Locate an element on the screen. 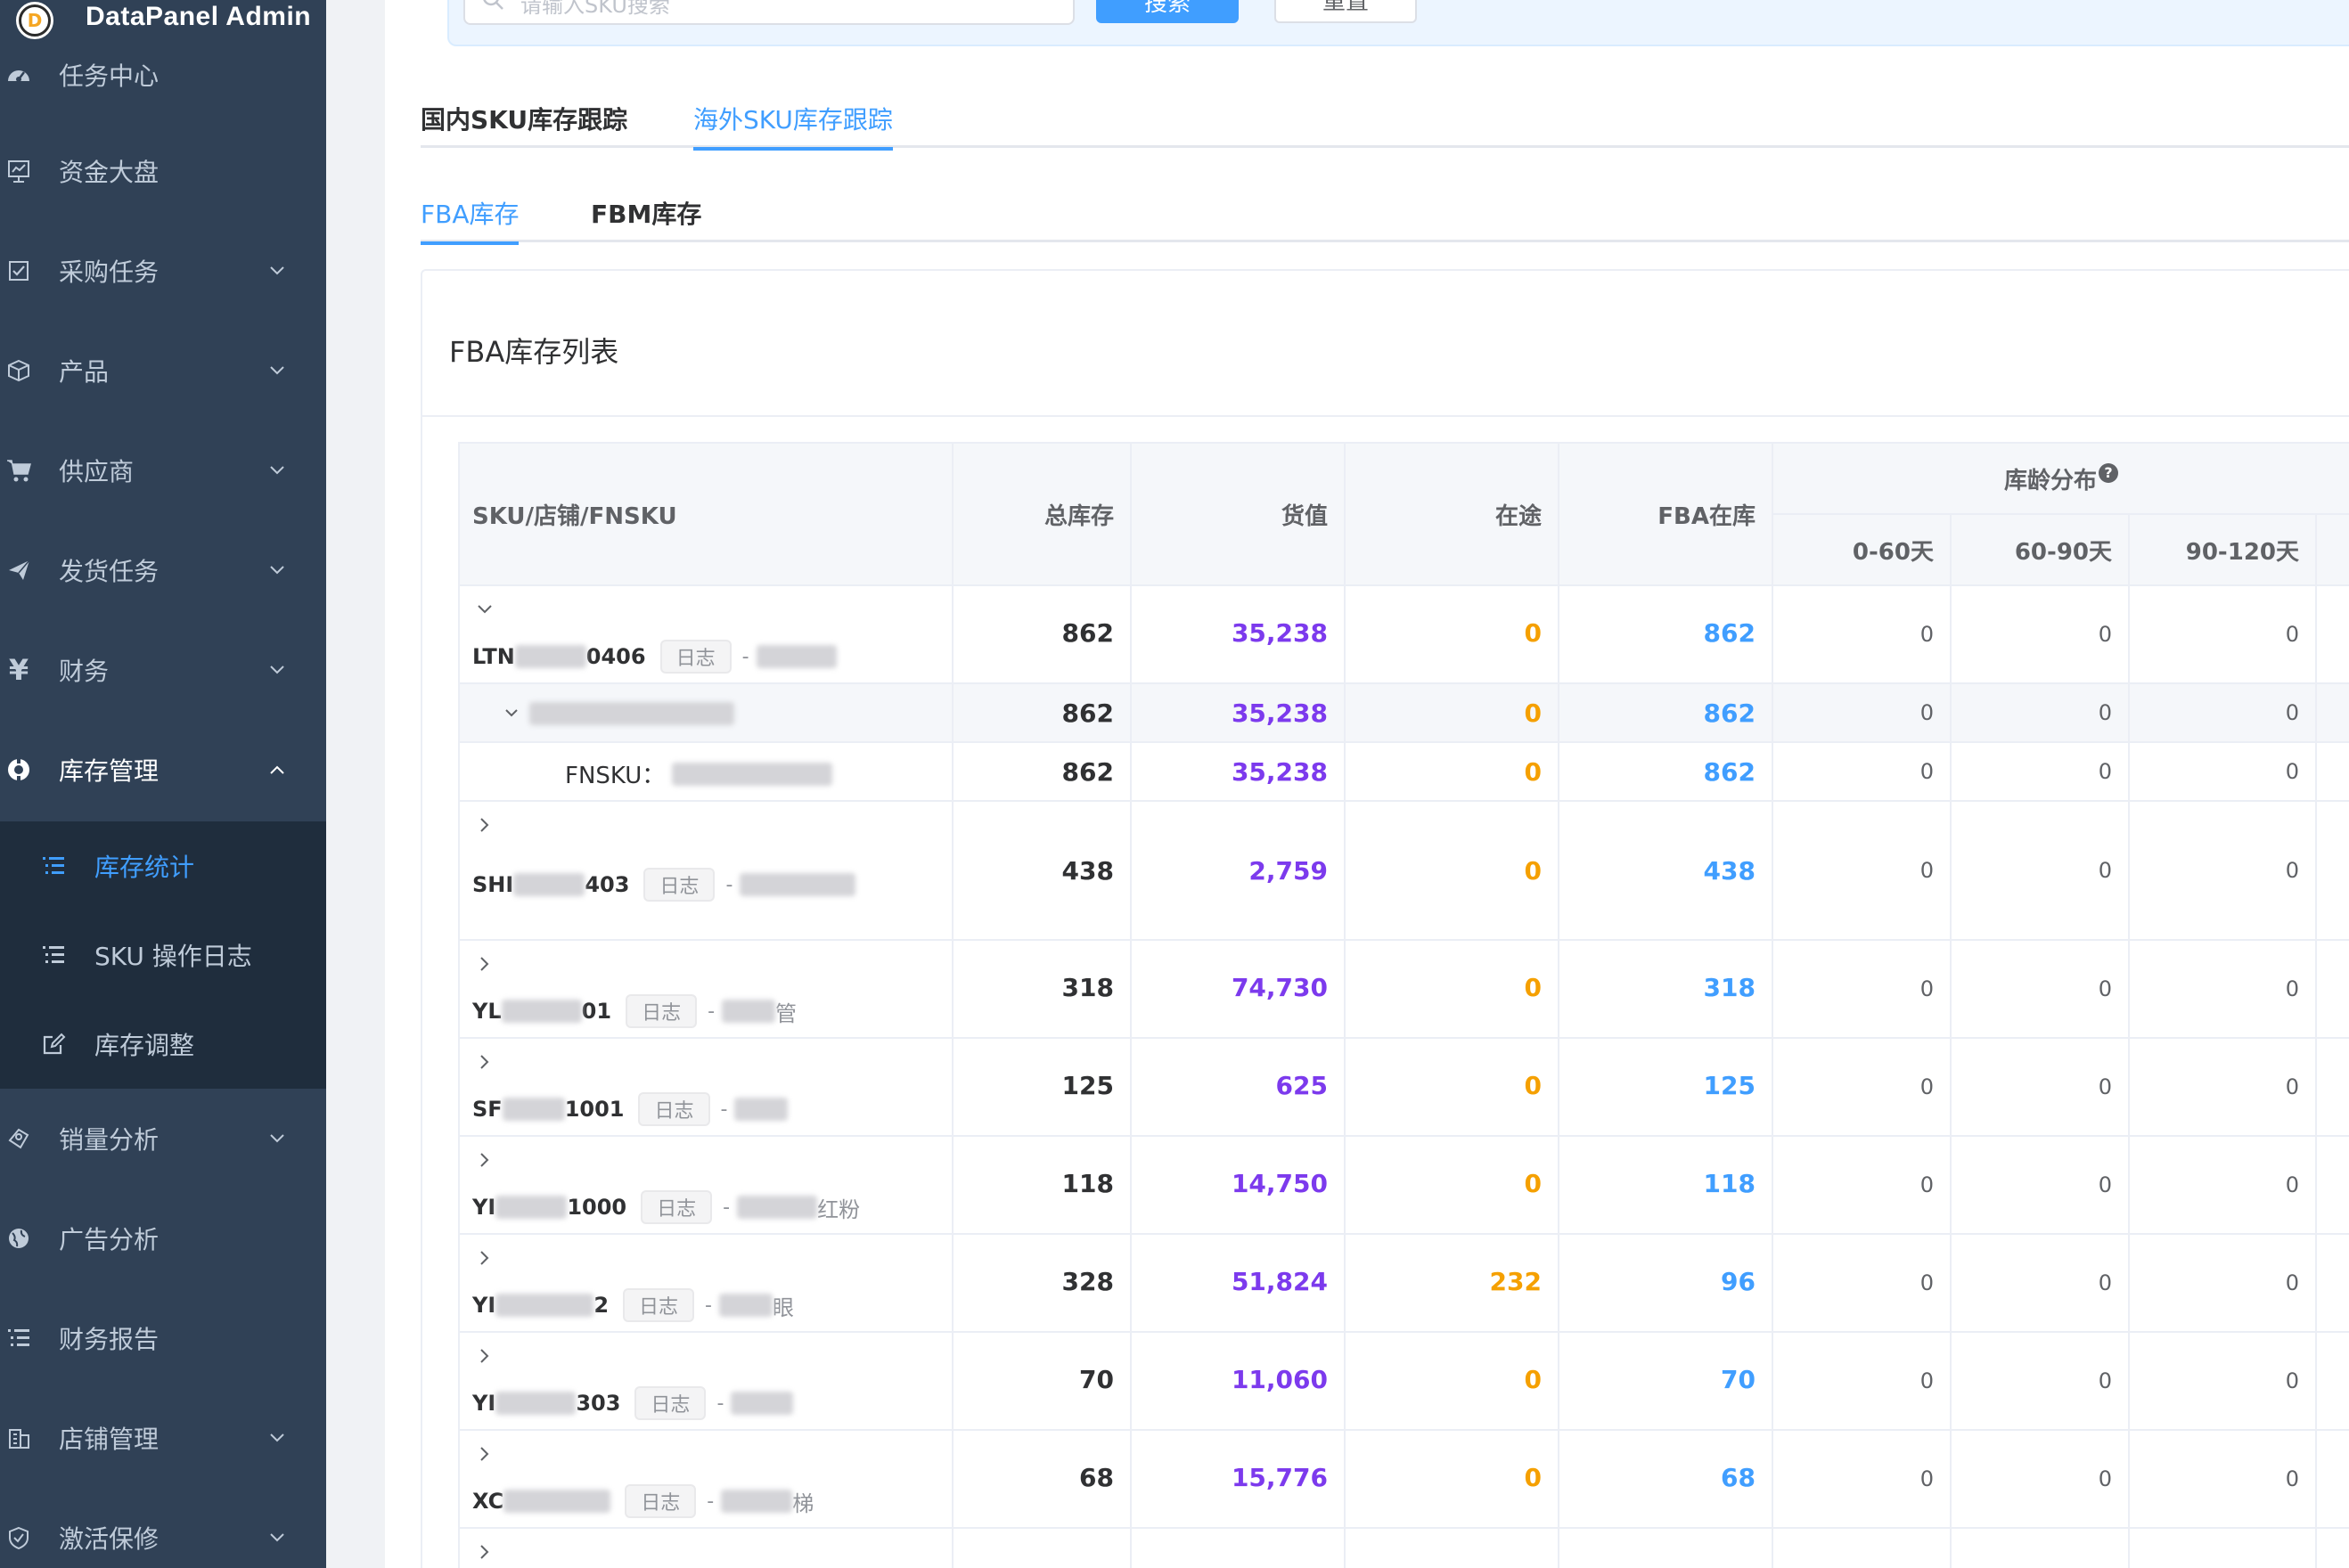 The height and width of the screenshot is (1568, 2349). sidebar-item-shop-management: 店铺管理 is located at coordinates (163, 1438).